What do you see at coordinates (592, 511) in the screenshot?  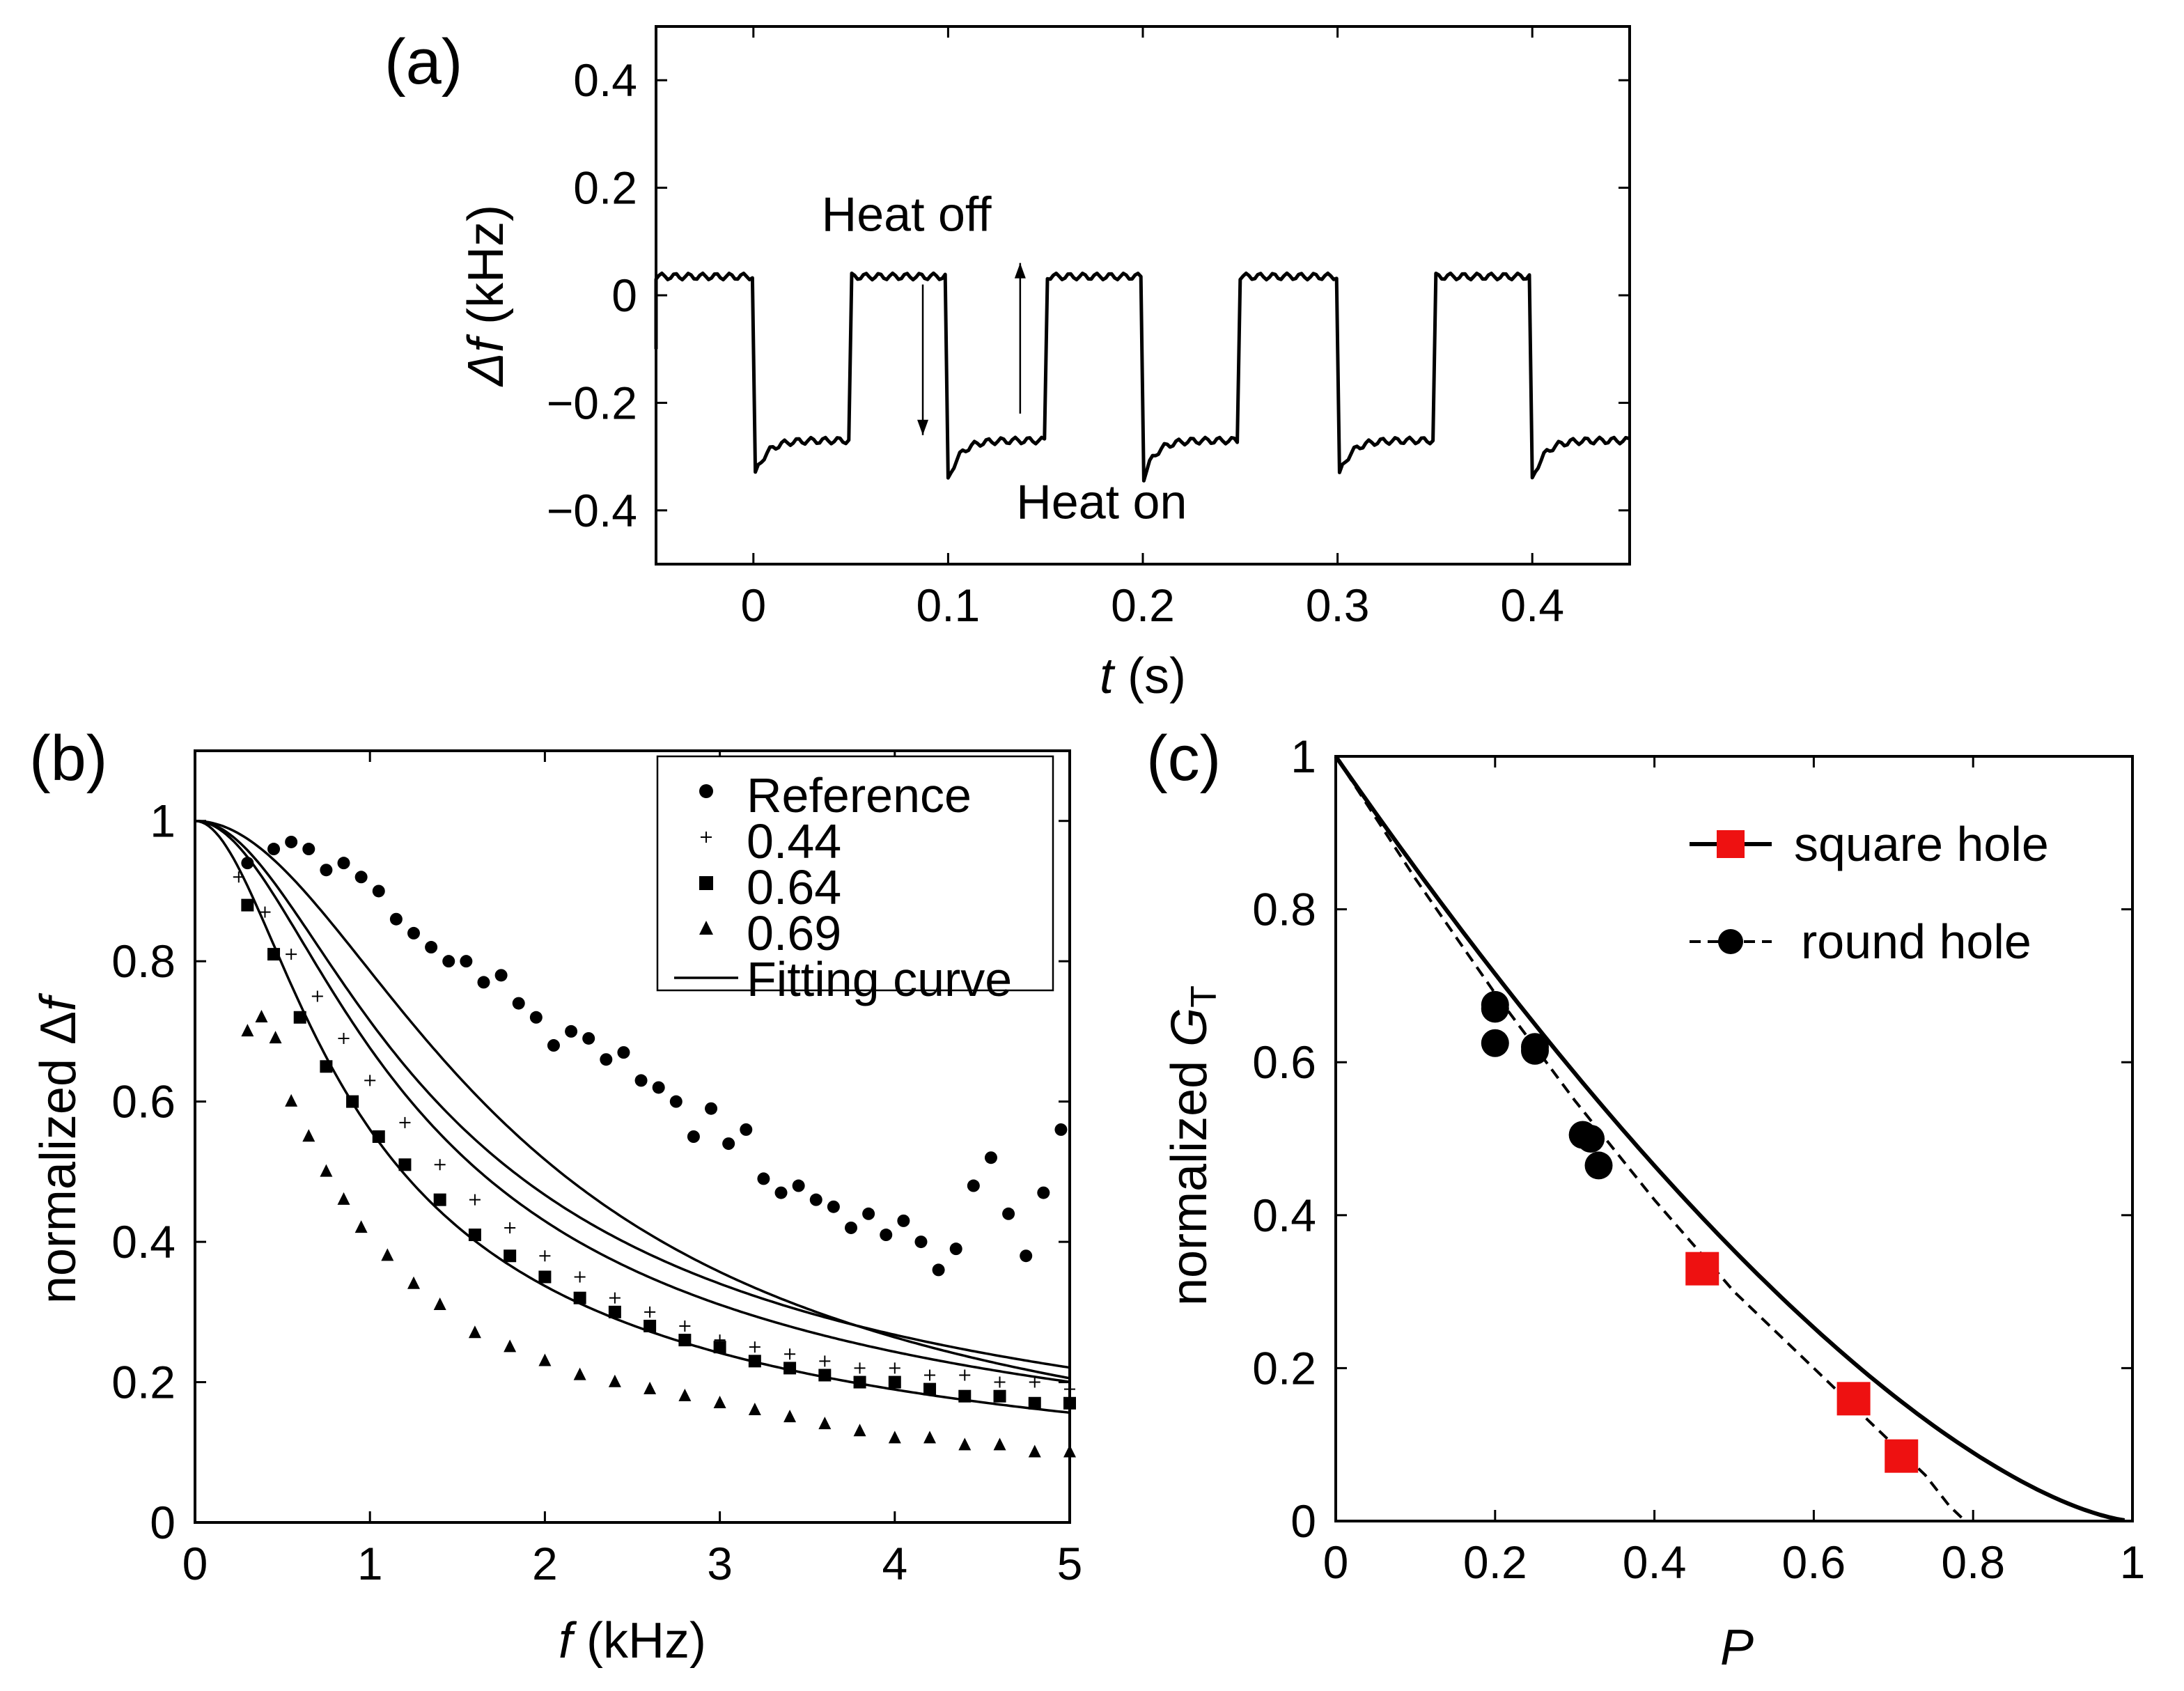 I see `panel-a-ytick-label: −0.4` at bounding box center [592, 511].